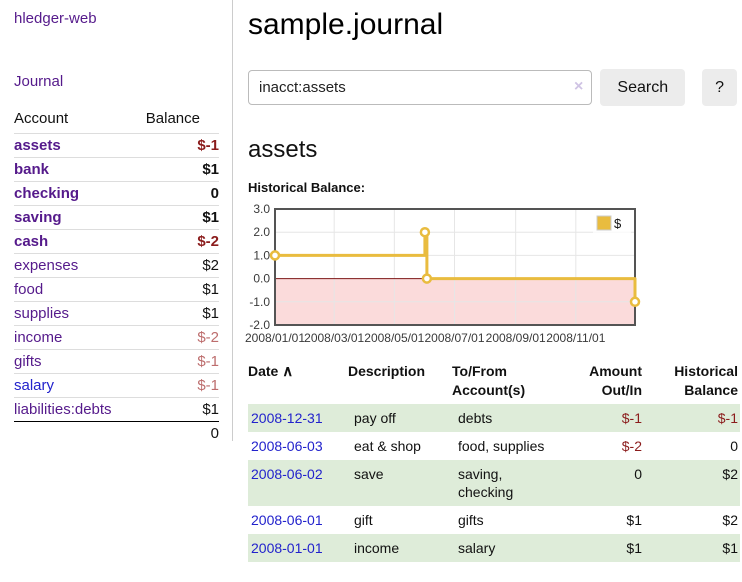 Image resolution: width=742 pixels, height=582 pixels. Describe the element at coordinates (271, 371) in the screenshot. I see `col-date-sortable: Date ∧` at that location.